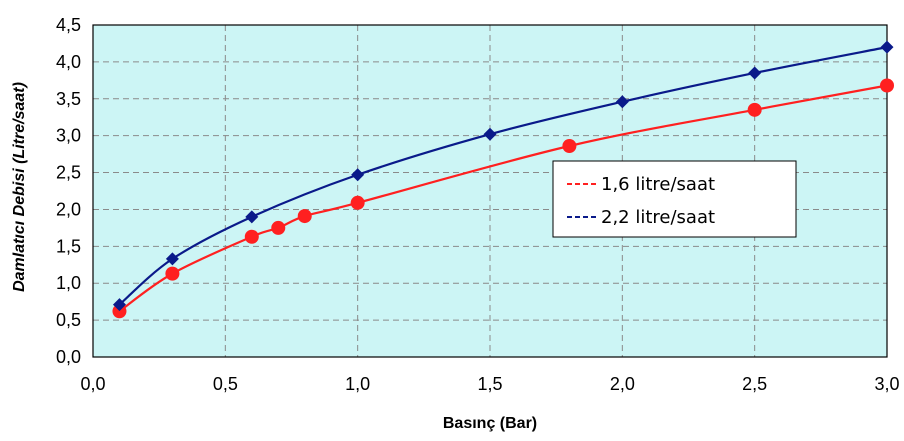 This screenshot has width=904, height=441. I want to click on x-tick-label: 3,0, so click(886, 384).